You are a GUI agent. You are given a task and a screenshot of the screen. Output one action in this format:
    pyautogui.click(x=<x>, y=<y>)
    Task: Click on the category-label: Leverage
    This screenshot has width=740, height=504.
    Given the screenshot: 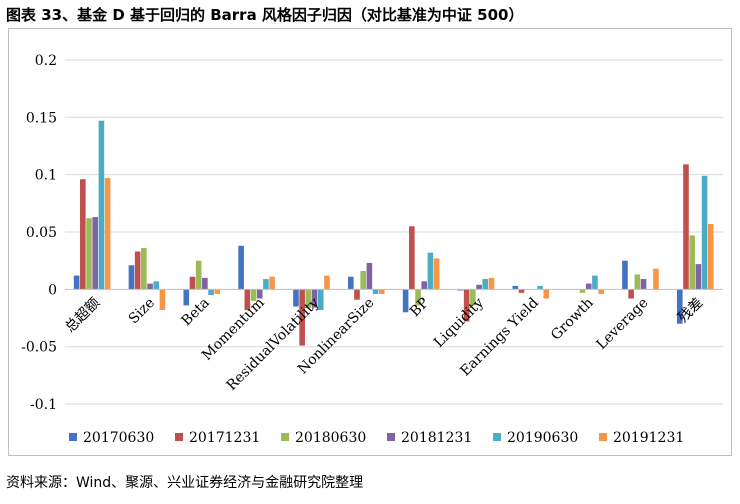 What is the action you would take?
    pyautogui.click(x=623, y=324)
    